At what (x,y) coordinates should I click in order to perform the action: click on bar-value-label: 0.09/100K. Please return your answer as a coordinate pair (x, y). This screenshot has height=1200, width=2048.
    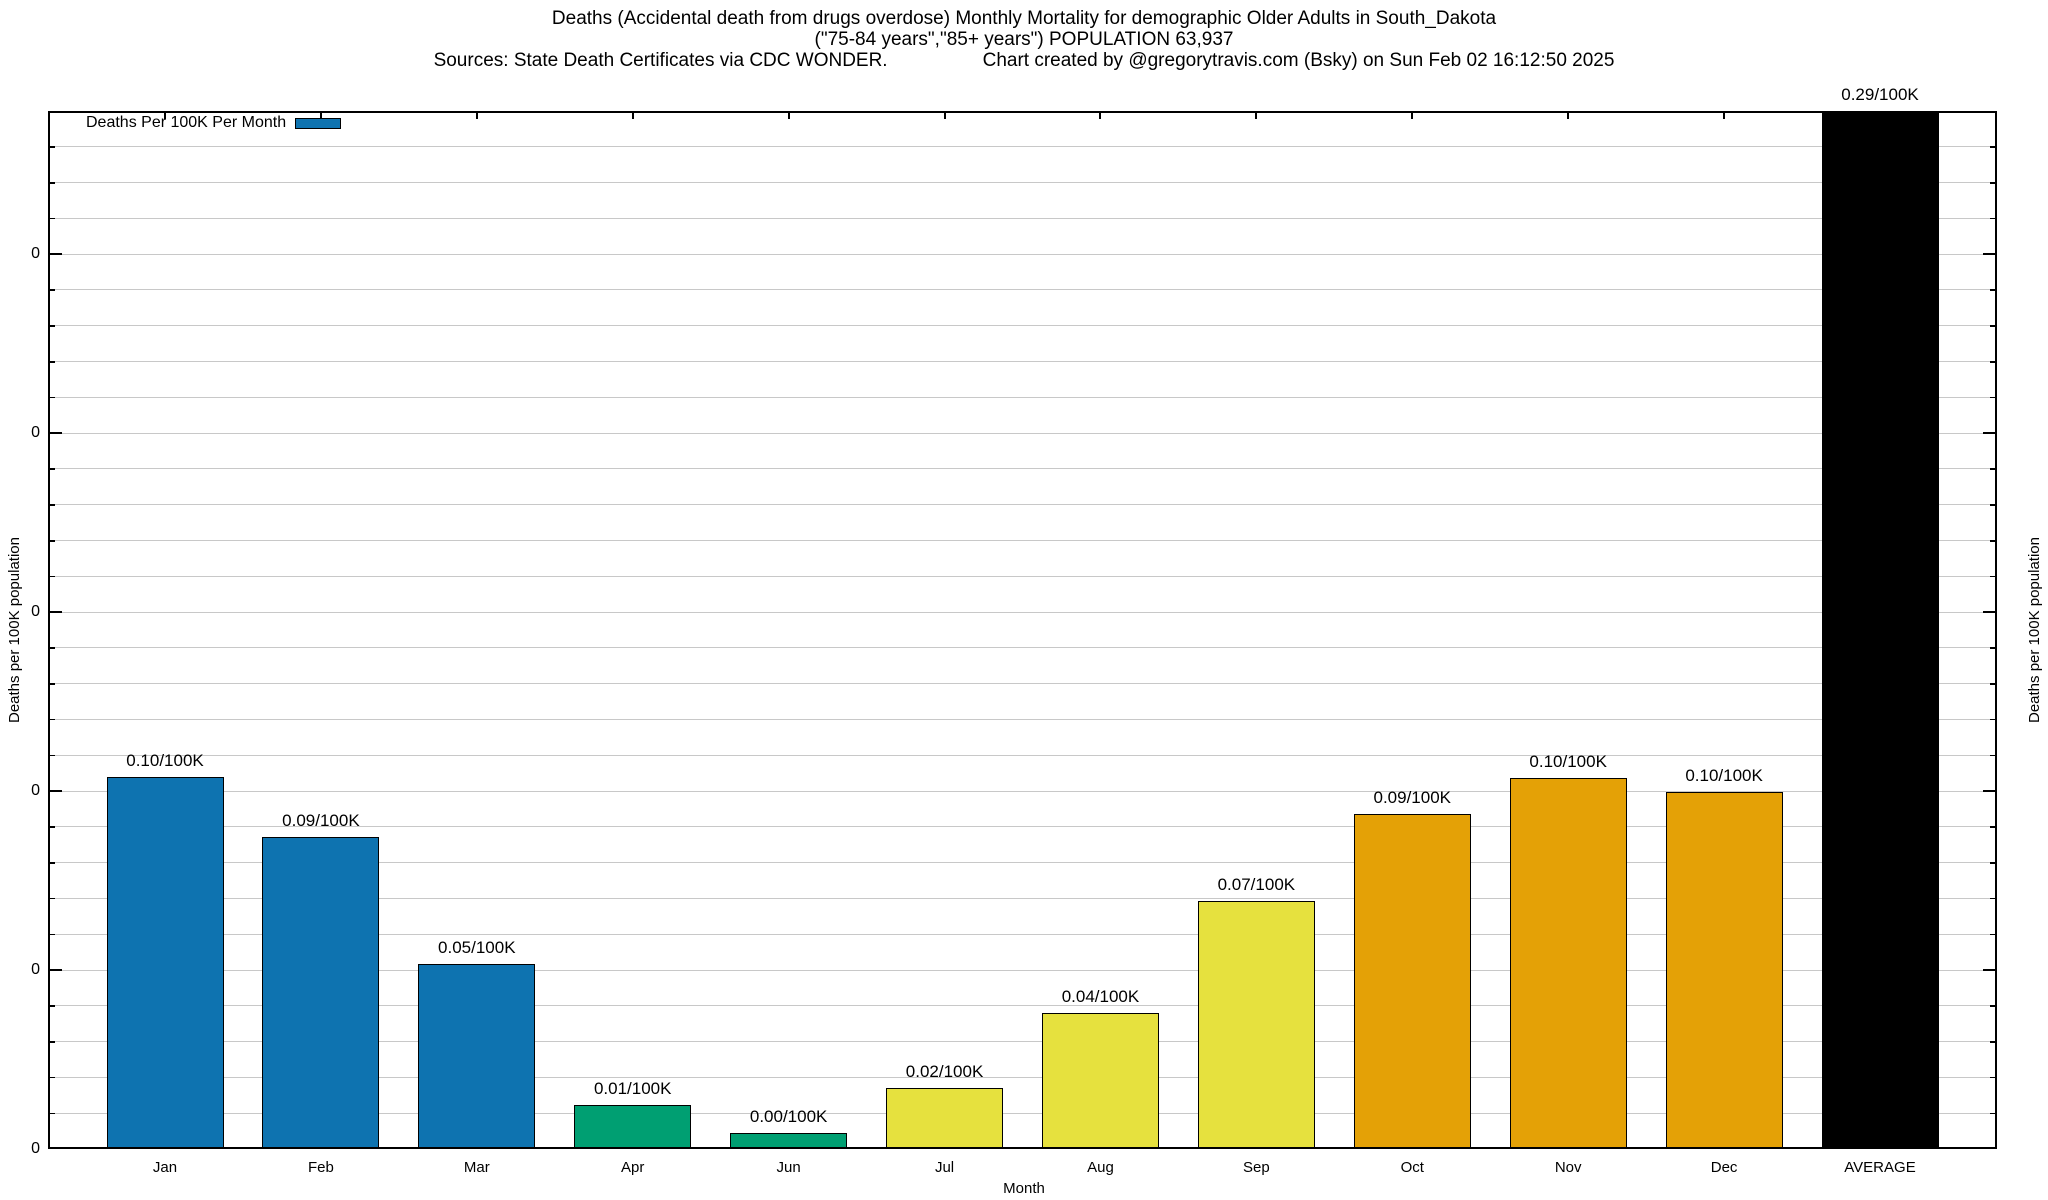
    Looking at the image, I should click on (1412, 797).